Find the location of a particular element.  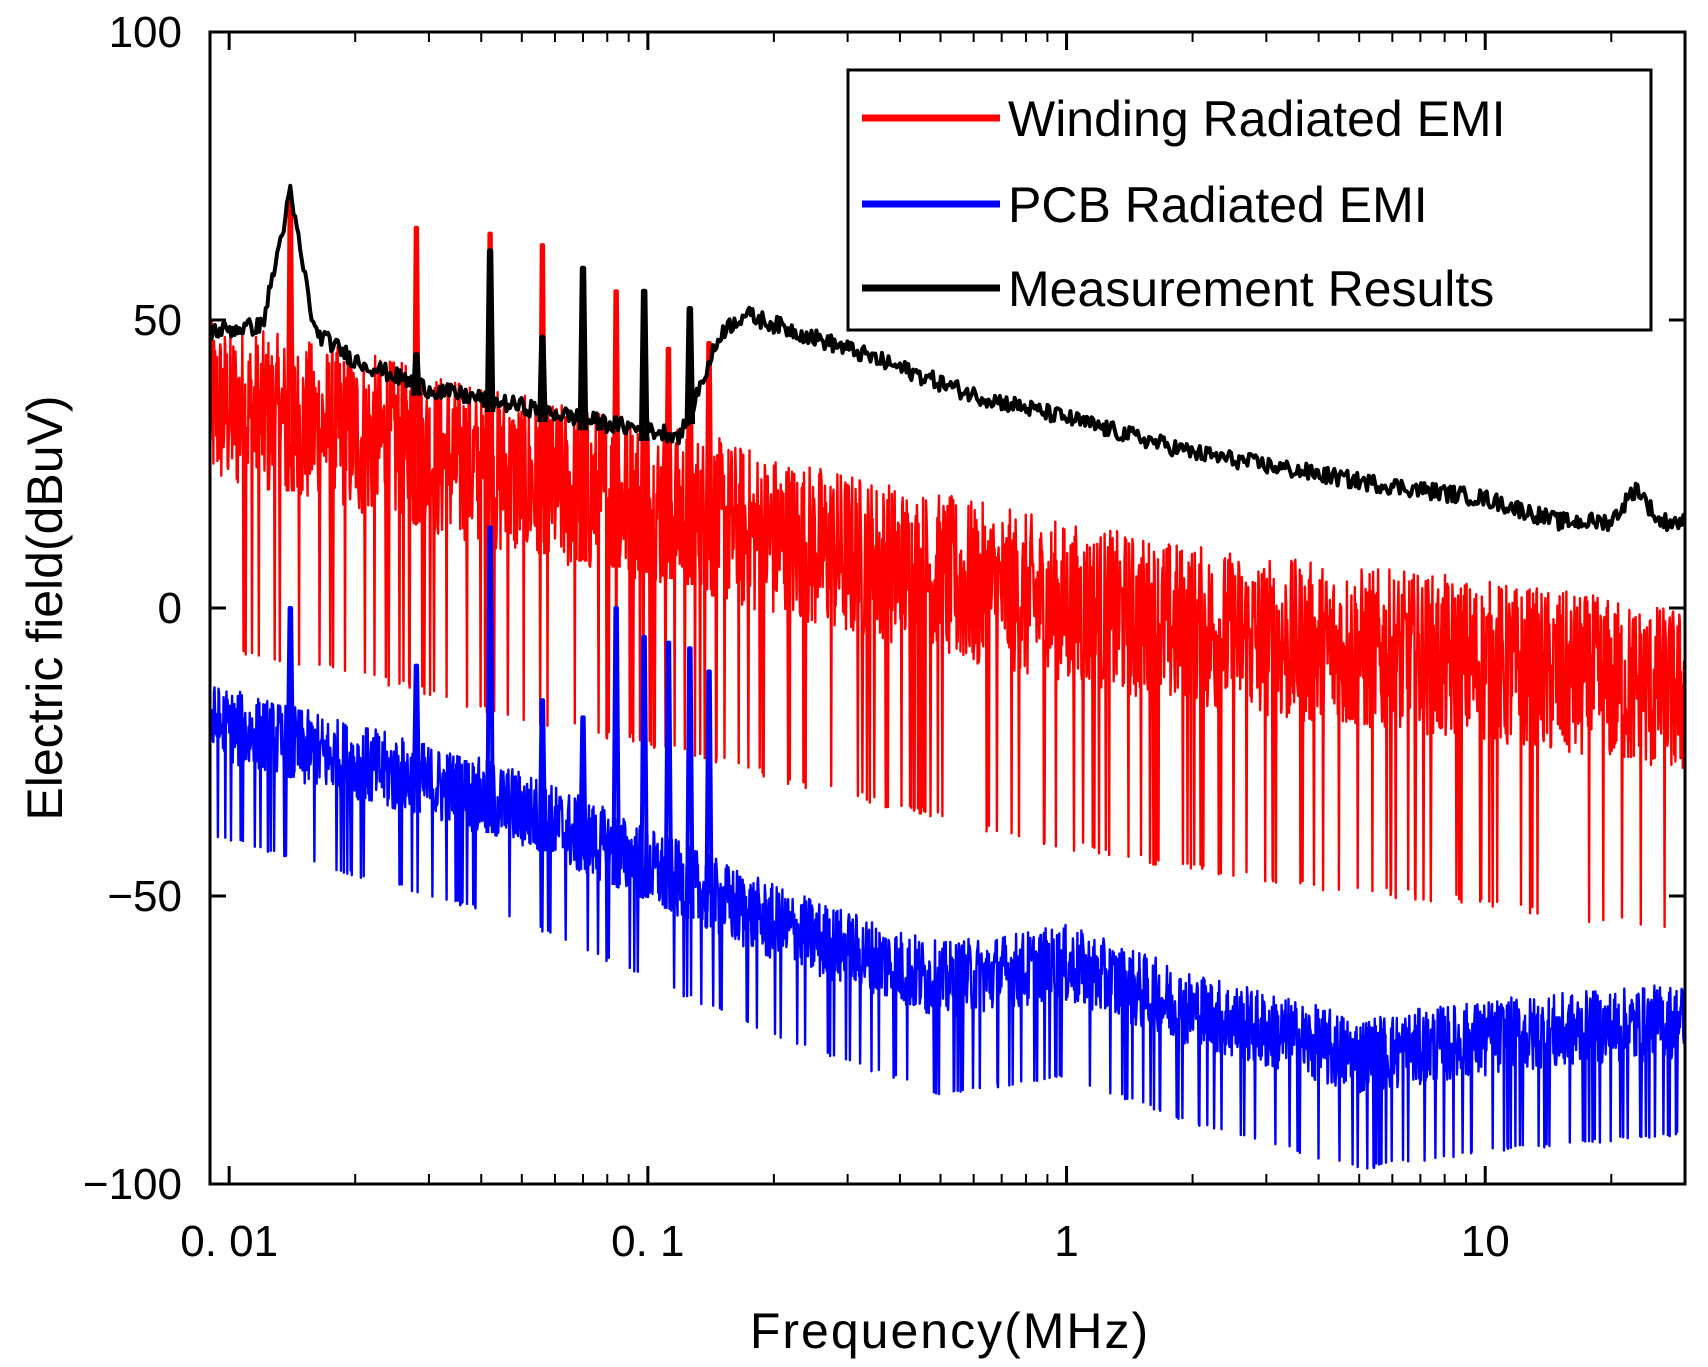

x-tick-label: 1 is located at coordinates (1066, 1241).